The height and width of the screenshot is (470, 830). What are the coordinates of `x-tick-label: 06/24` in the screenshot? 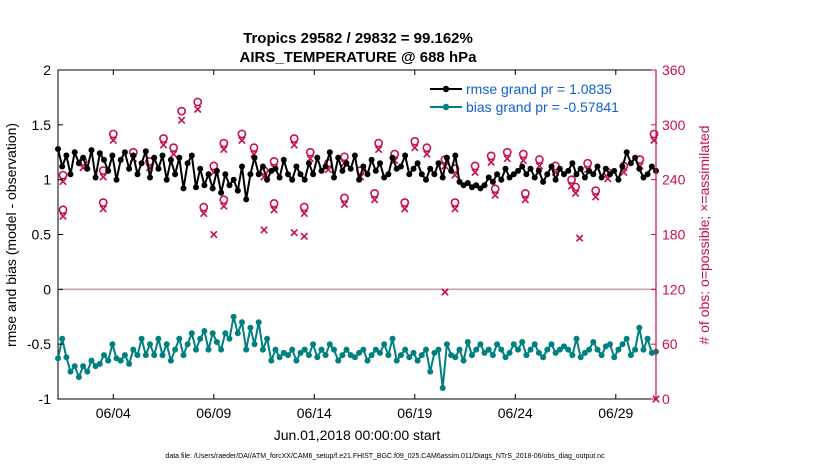 It's located at (515, 413).